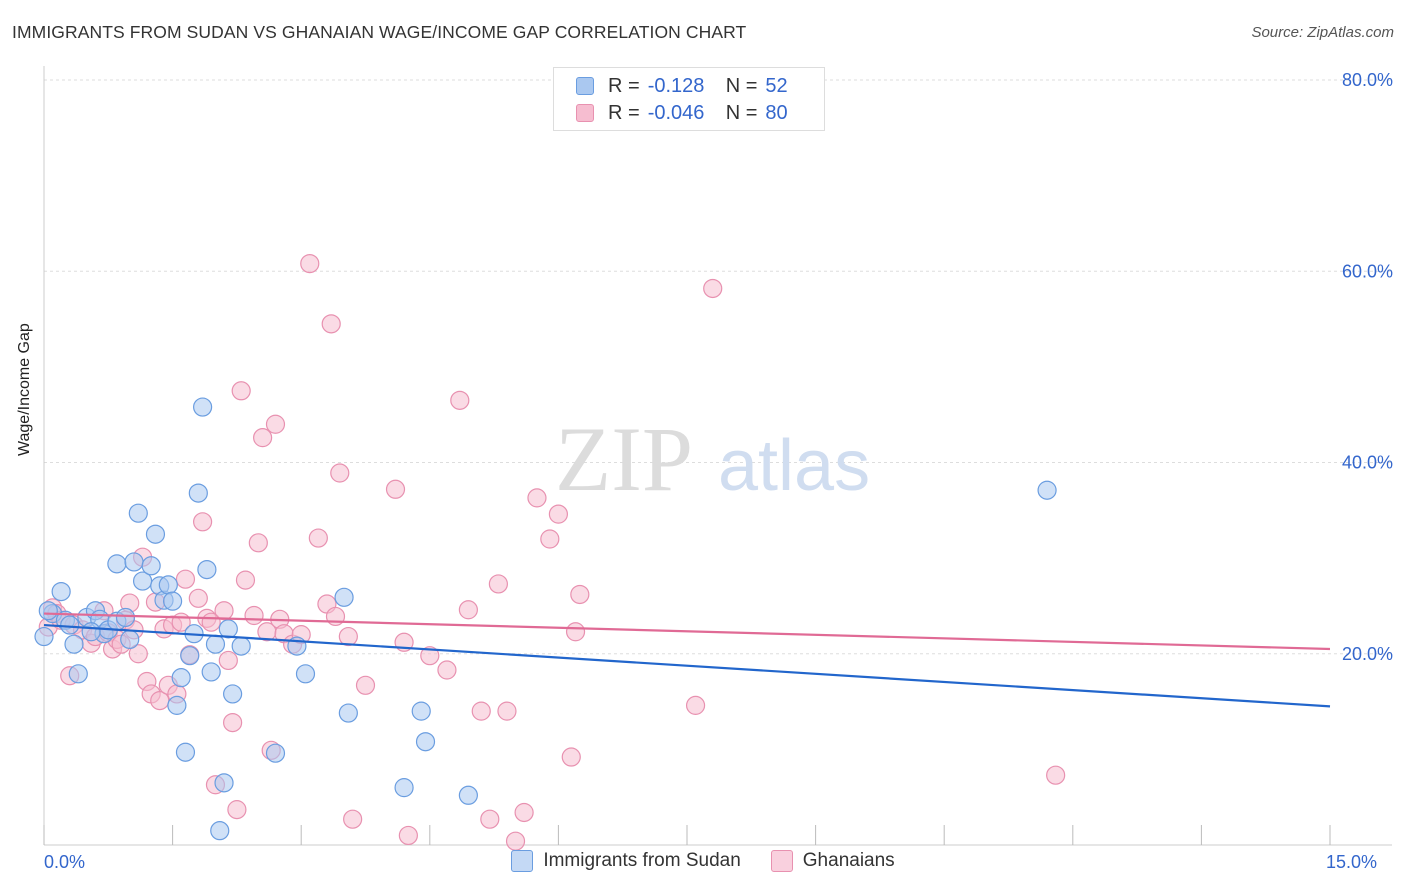 Image resolution: width=1406 pixels, height=892 pixels. What do you see at coordinates (1367, 271) in the screenshot?
I see `y-tick-label: 60.0%` at bounding box center [1367, 271].